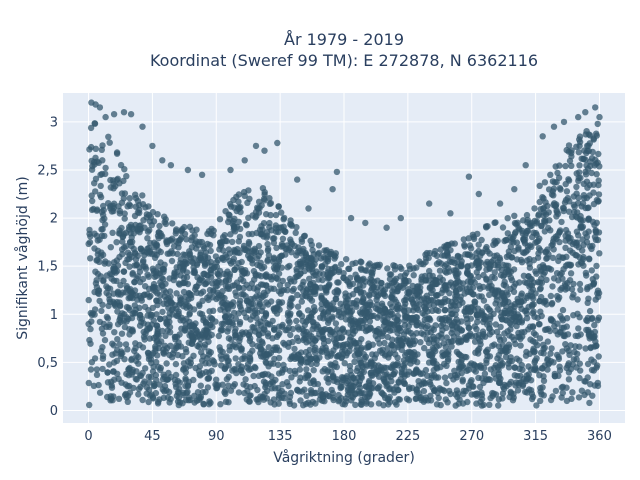 The width and height of the screenshot is (640, 480). What do you see at coordinates (47, 363) in the screenshot?
I see `y-tick-label: 0,5` at bounding box center [47, 363].